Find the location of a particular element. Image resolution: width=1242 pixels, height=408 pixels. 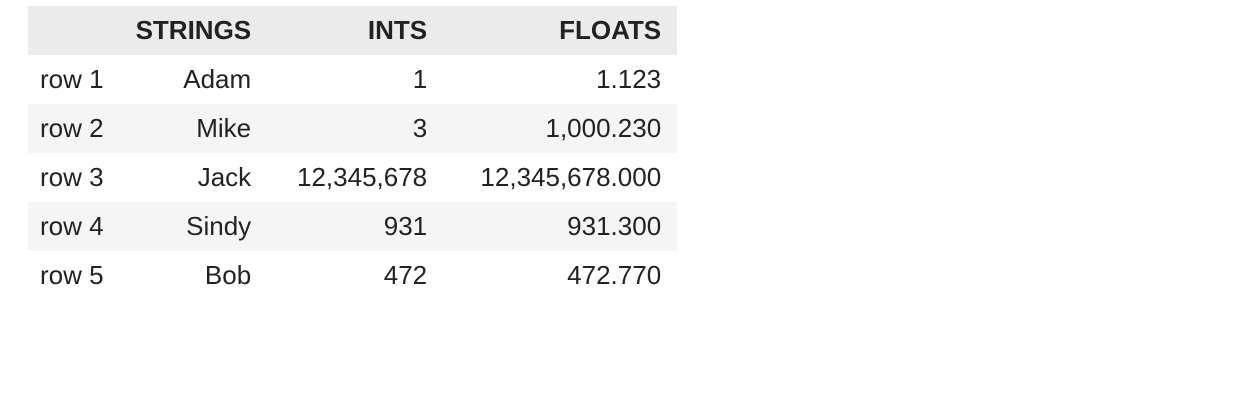

cell-floats: 1.123 is located at coordinates (629, 79).